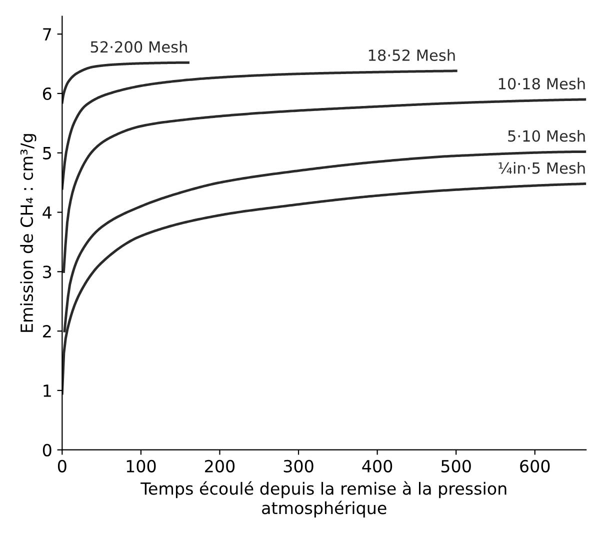 Image resolution: width=592 pixels, height=542 pixels. I want to click on y-tick-label: 5, so click(47, 153).